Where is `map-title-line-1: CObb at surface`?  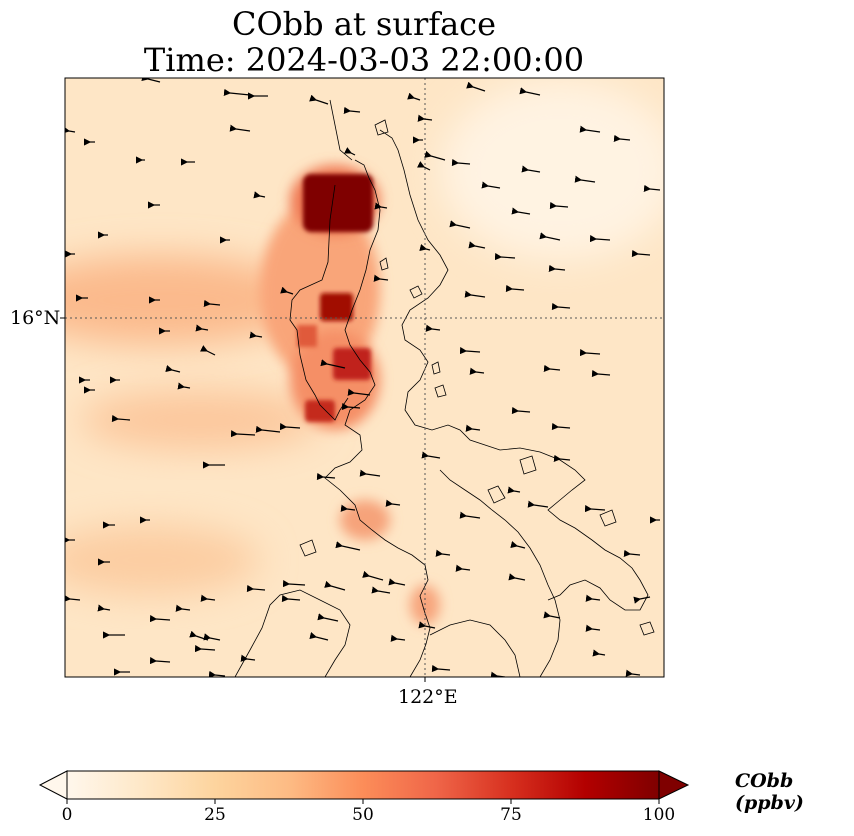
map-title-line-1: CObb at surface is located at coordinates (364, 24).